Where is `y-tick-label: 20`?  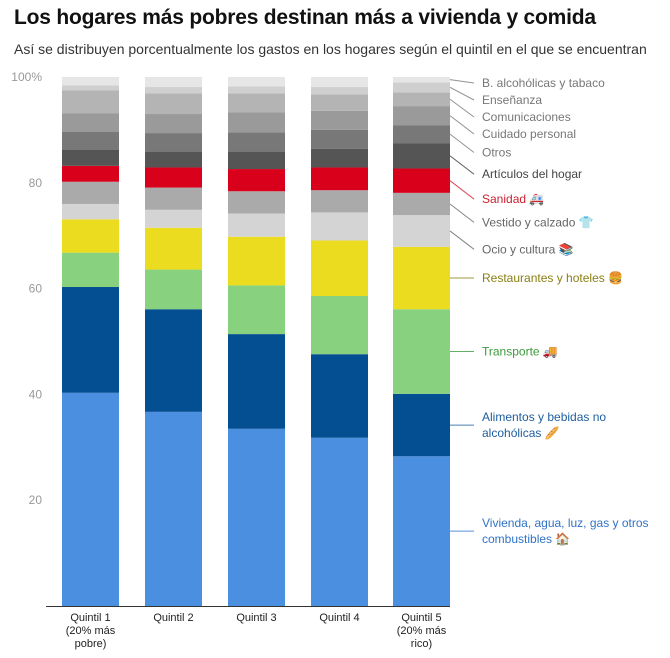
y-tick-label: 20 is located at coordinates (36, 500).